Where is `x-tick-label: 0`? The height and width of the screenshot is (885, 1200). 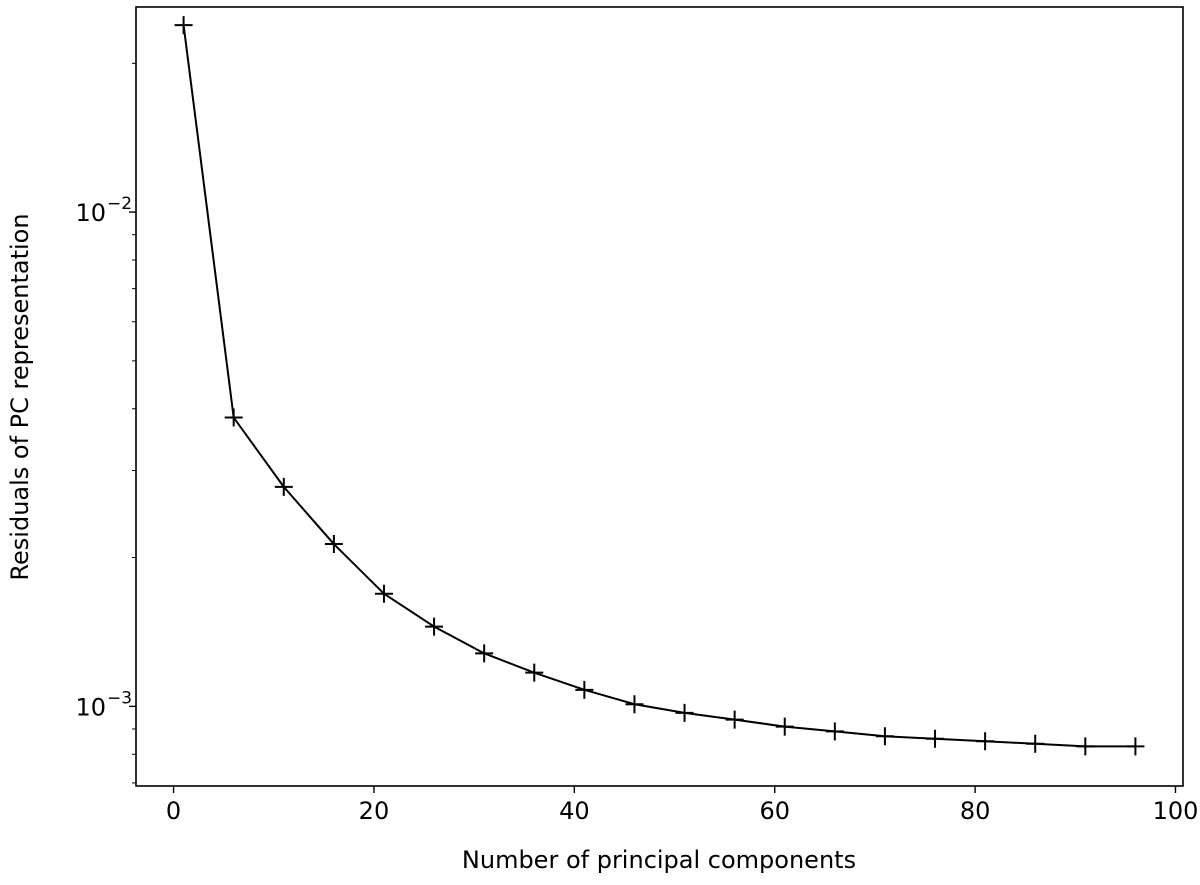
x-tick-label: 0 is located at coordinates (173, 811).